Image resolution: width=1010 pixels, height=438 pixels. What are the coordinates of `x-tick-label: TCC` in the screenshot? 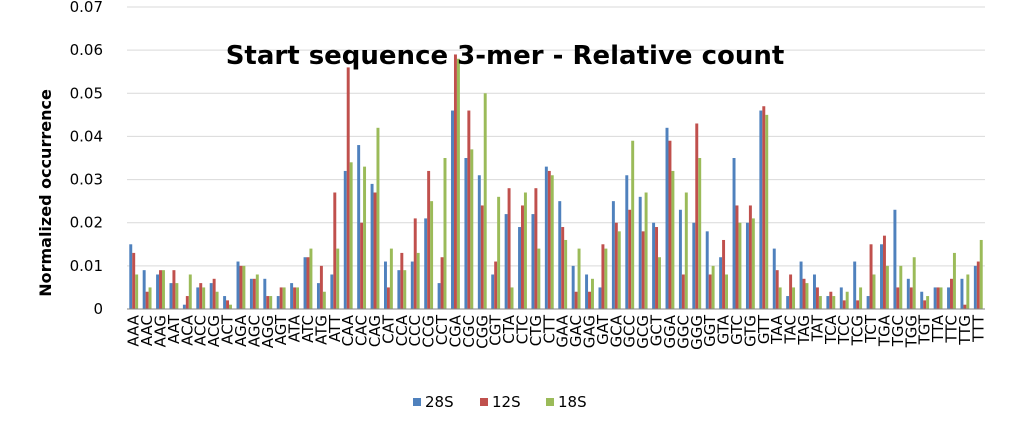 It's located at (844, 330).